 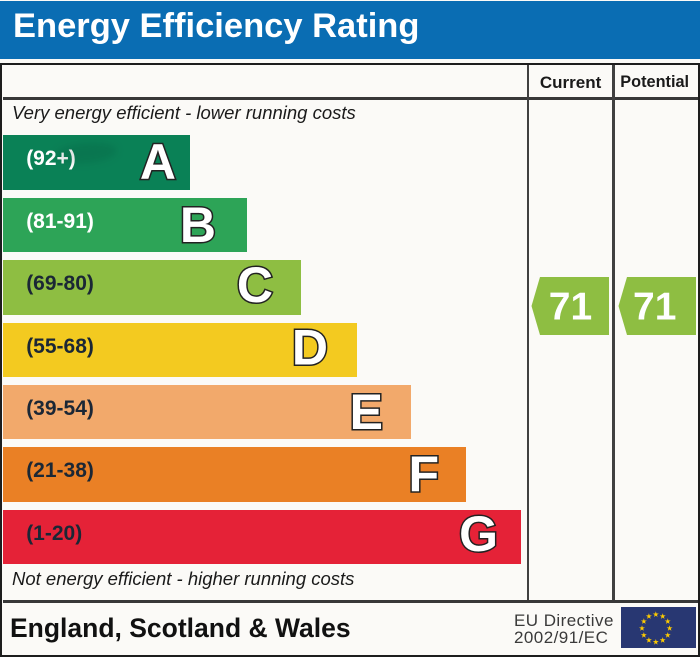 I want to click on svg-text: D, so click(x=309, y=349).